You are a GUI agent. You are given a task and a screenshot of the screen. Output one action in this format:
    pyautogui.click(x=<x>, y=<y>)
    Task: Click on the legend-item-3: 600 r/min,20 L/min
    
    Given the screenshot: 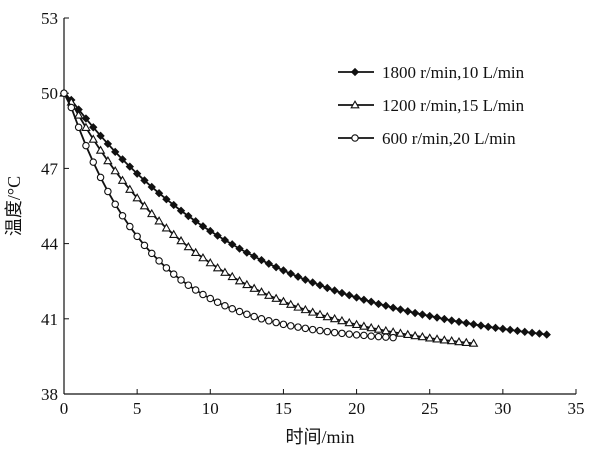 What is the action you would take?
    pyautogui.click(x=427, y=138)
    